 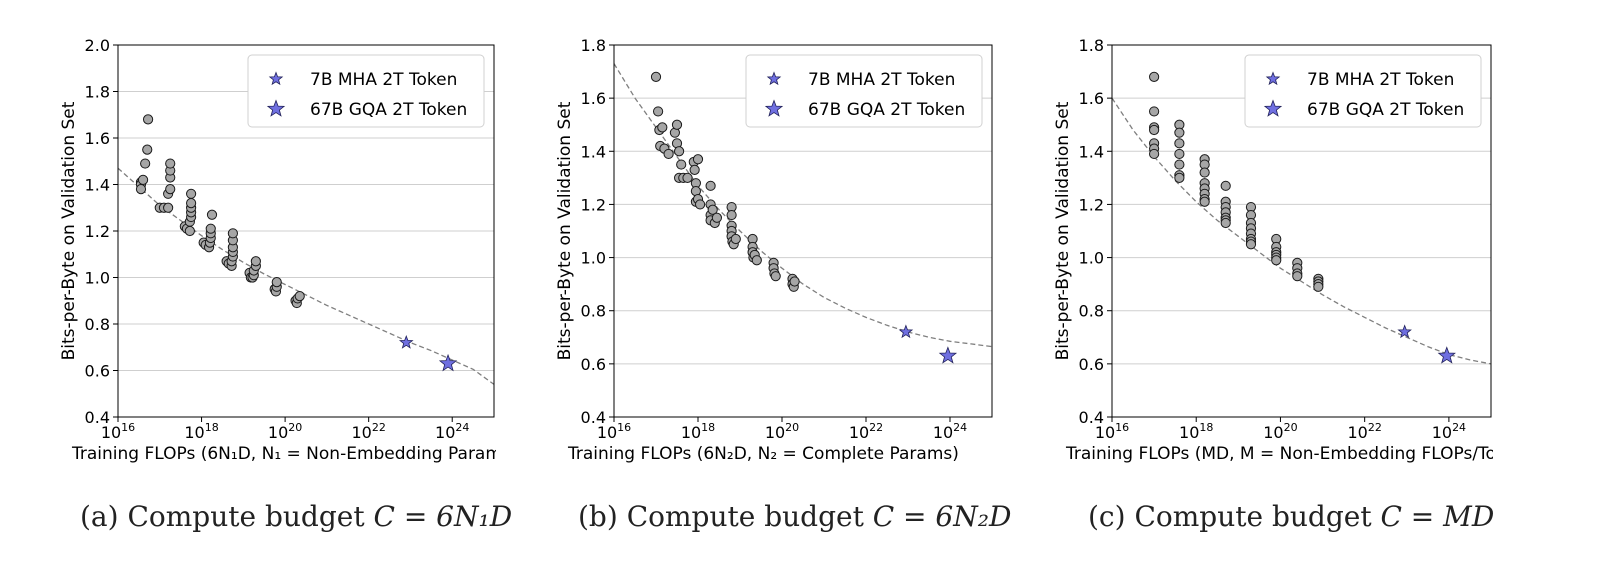 What do you see at coordinates (1280, 431) in the screenshot?
I see `x-tick-label: 1020` at bounding box center [1280, 431].